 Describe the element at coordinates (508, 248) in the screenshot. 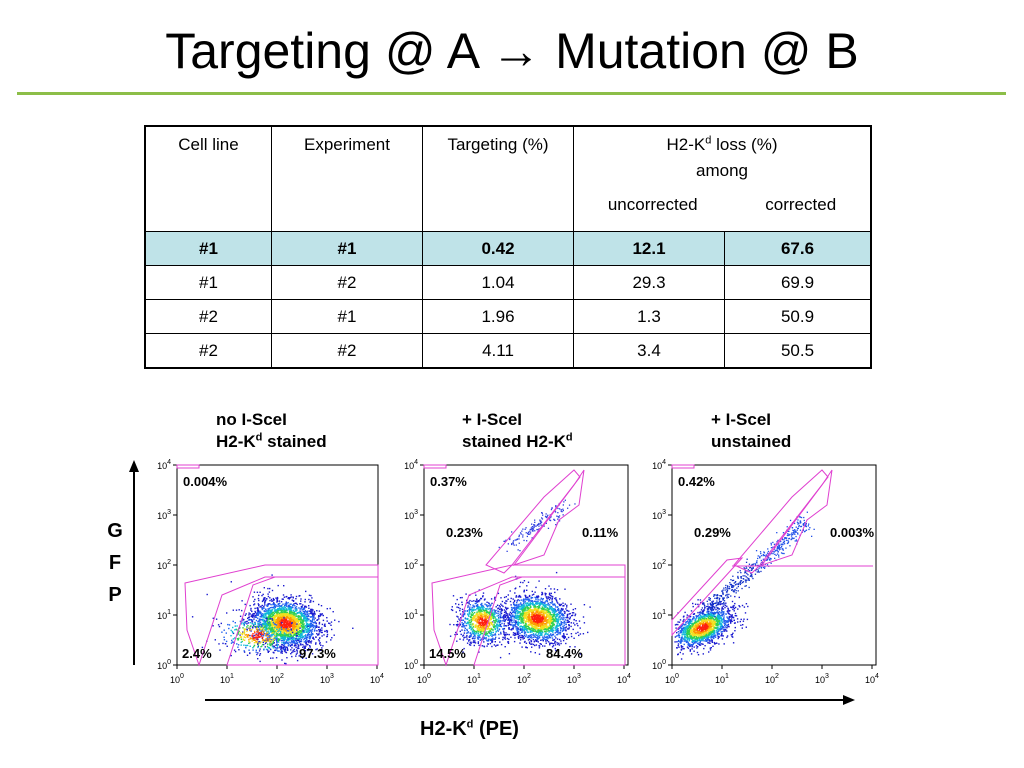

I see `table-row: #1 #1 0.42 12.1 67.6` at that location.